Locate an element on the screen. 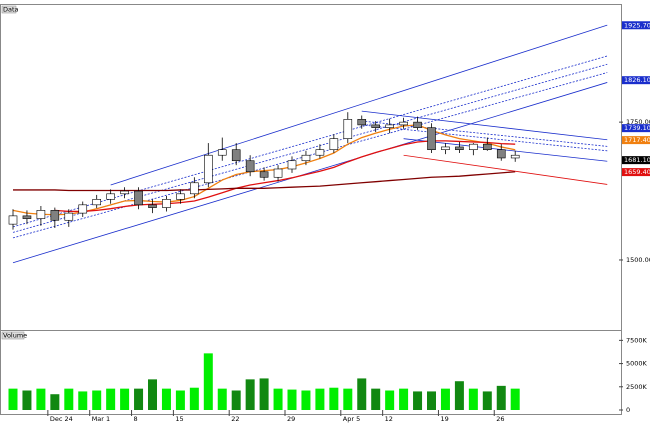  x-tick-label: 15 is located at coordinates (179, 419).